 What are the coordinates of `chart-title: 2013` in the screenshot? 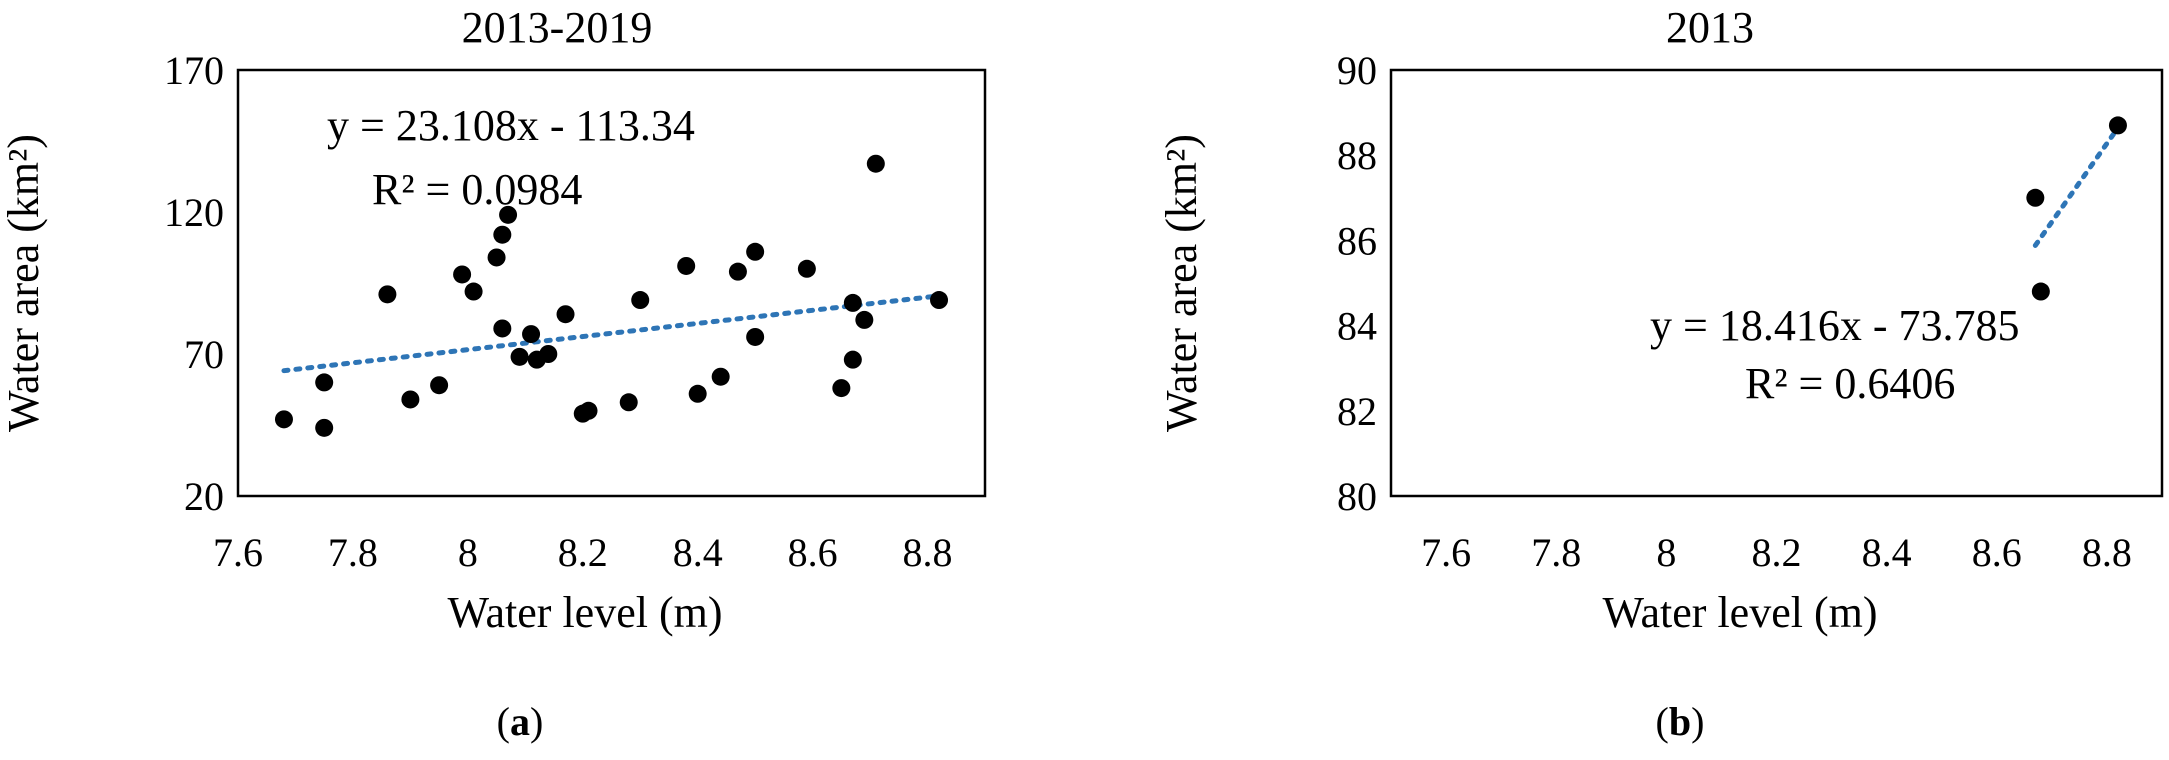 It's located at (1710, 27).